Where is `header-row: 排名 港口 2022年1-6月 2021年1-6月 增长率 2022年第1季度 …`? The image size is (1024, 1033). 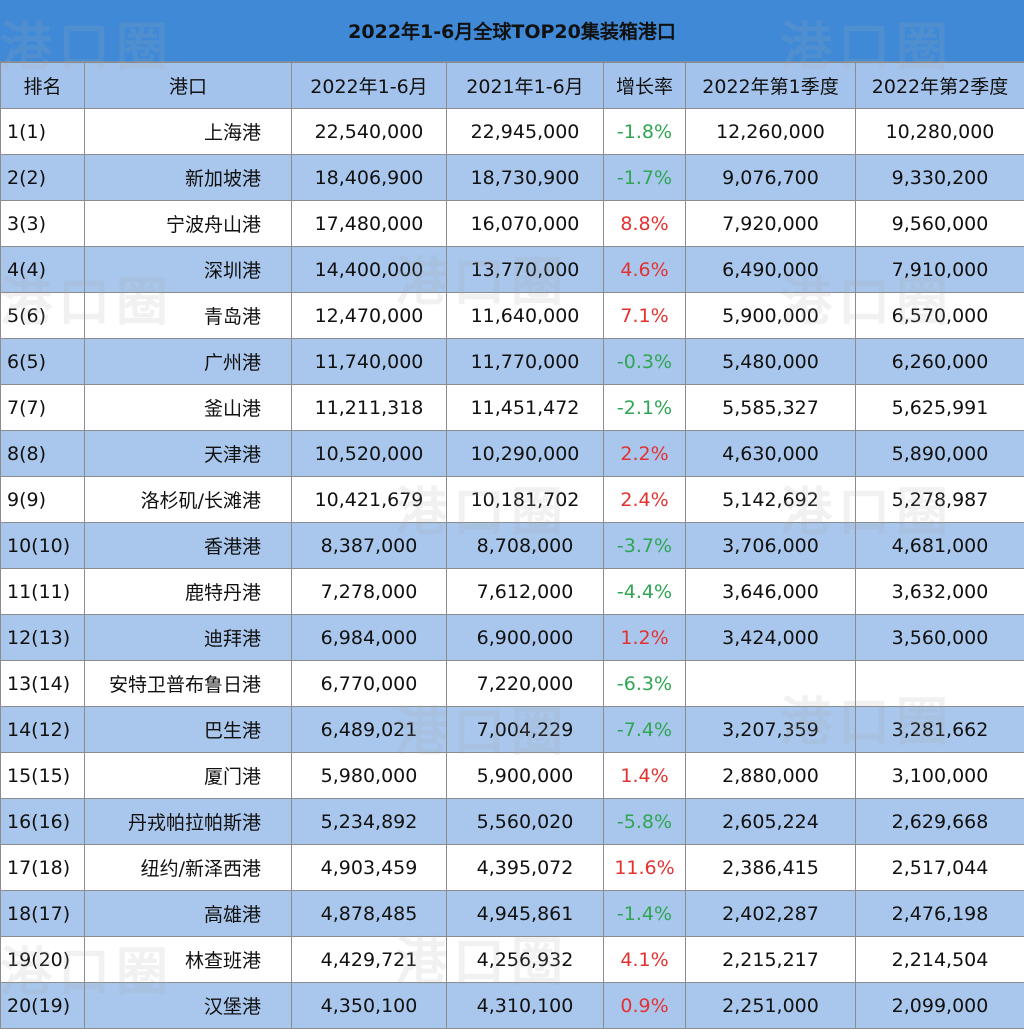 header-row: 排名 港口 2022年1-6月 2021年1-6月 增长率 2022年第1季度 … is located at coordinates (512, 85).